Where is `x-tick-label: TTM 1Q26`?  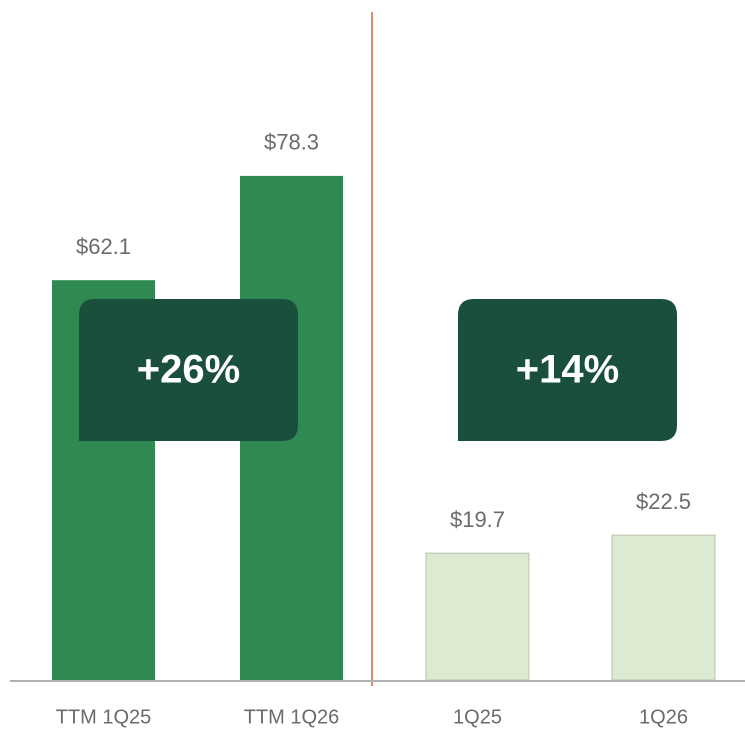 x-tick-label: TTM 1Q26 is located at coordinates (292, 717).